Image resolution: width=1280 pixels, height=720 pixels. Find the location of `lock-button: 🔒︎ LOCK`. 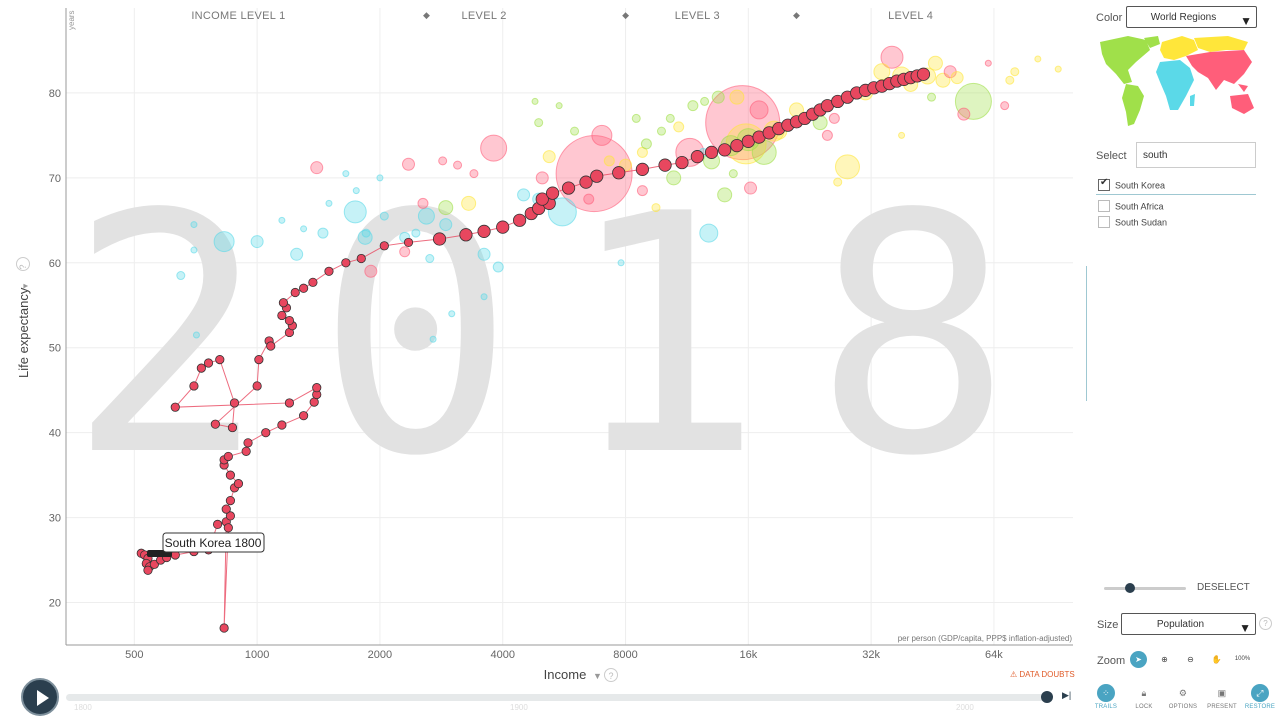

lock-button: 🔒︎ LOCK is located at coordinates (1144, 697).